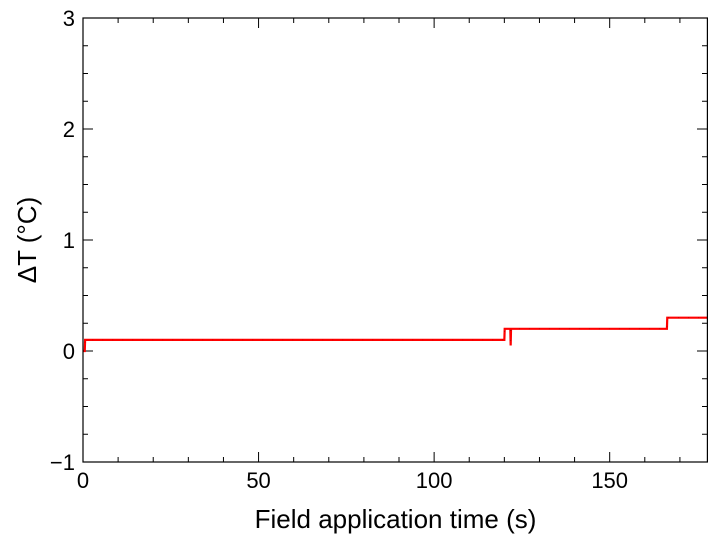  What do you see at coordinates (27, 240) in the screenshot?
I see `y-axis-label: ΔT (°C)` at bounding box center [27, 240].